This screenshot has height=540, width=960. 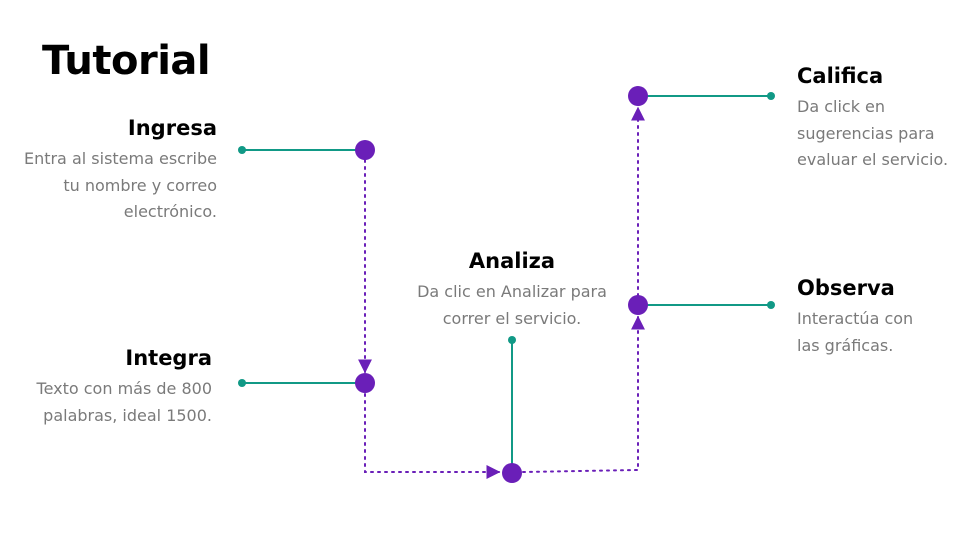 What do you see at coordinates (512, 261) in the screenshot?
I see `step-heading-analiza: Analiza` at bounding box center [512, 261].